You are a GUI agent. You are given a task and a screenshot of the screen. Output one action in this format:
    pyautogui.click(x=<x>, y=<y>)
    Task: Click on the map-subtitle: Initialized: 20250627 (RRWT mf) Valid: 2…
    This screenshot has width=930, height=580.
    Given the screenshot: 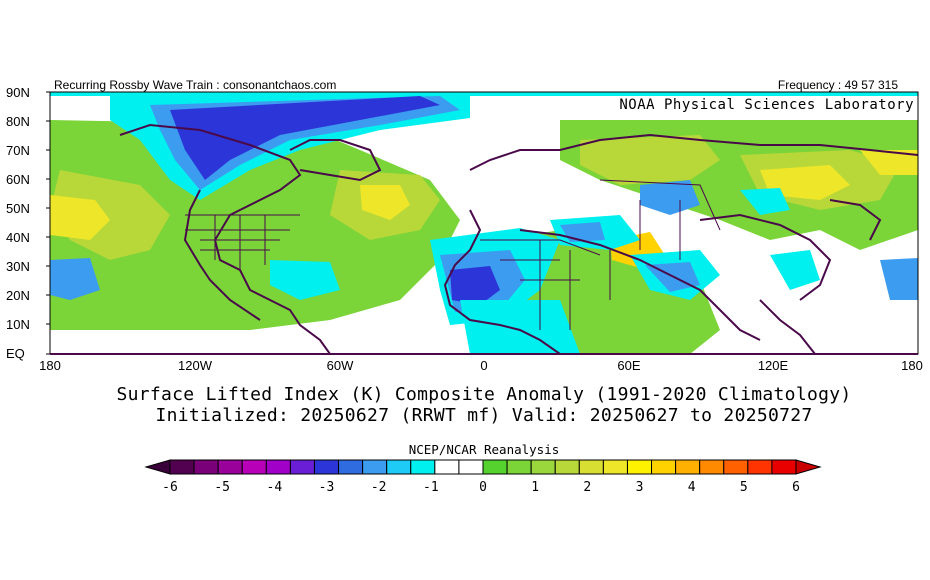 What is the action you would take?
    pyautogui.click(x=484, y=415)
    